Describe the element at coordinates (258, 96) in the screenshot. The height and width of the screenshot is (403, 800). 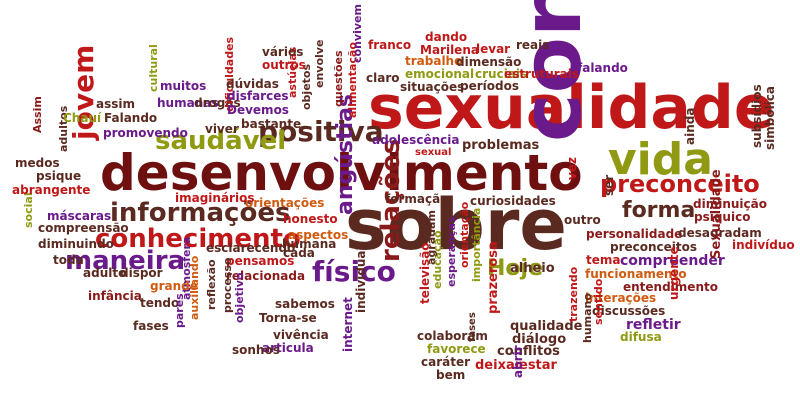
I see `word-disfarces: disfarces` at that location.